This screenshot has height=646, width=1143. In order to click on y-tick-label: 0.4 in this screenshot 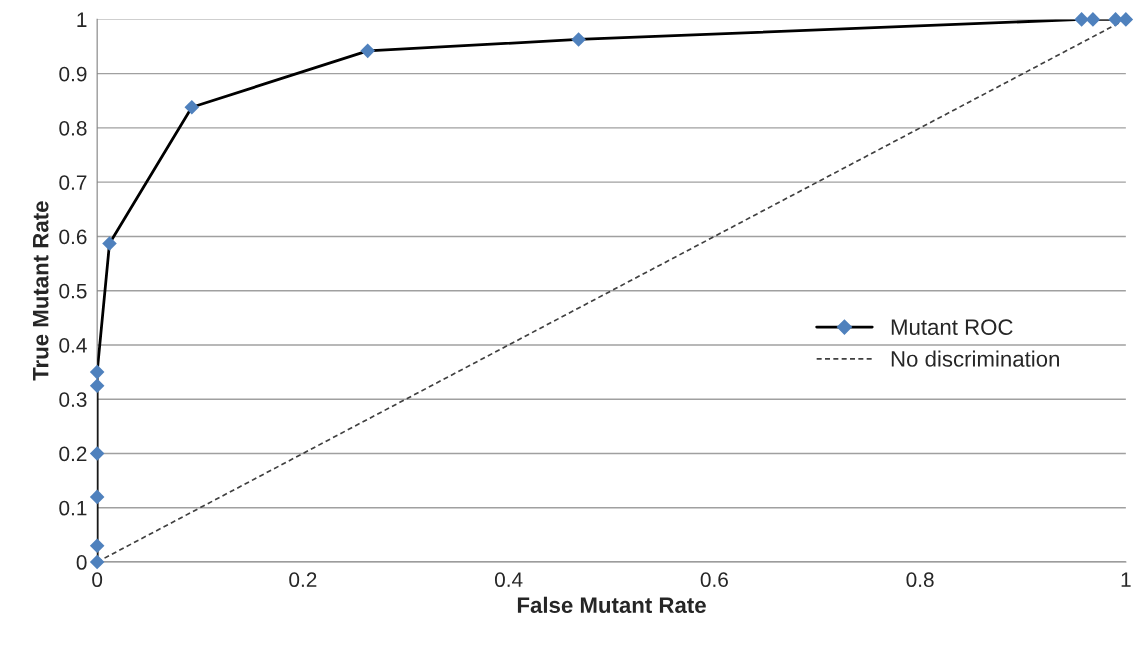, I will do `click(73, 345)`.